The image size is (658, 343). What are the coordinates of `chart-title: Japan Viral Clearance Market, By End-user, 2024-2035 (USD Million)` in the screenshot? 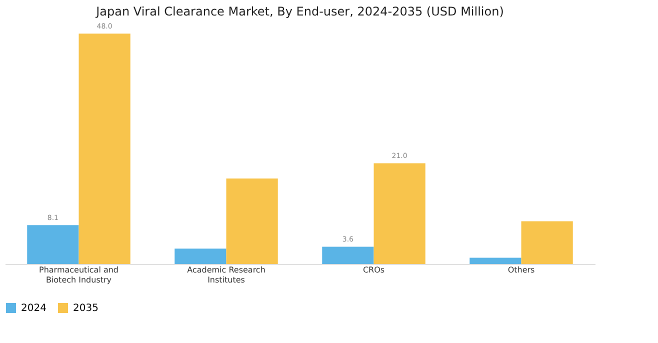 It's located at (299, 11).